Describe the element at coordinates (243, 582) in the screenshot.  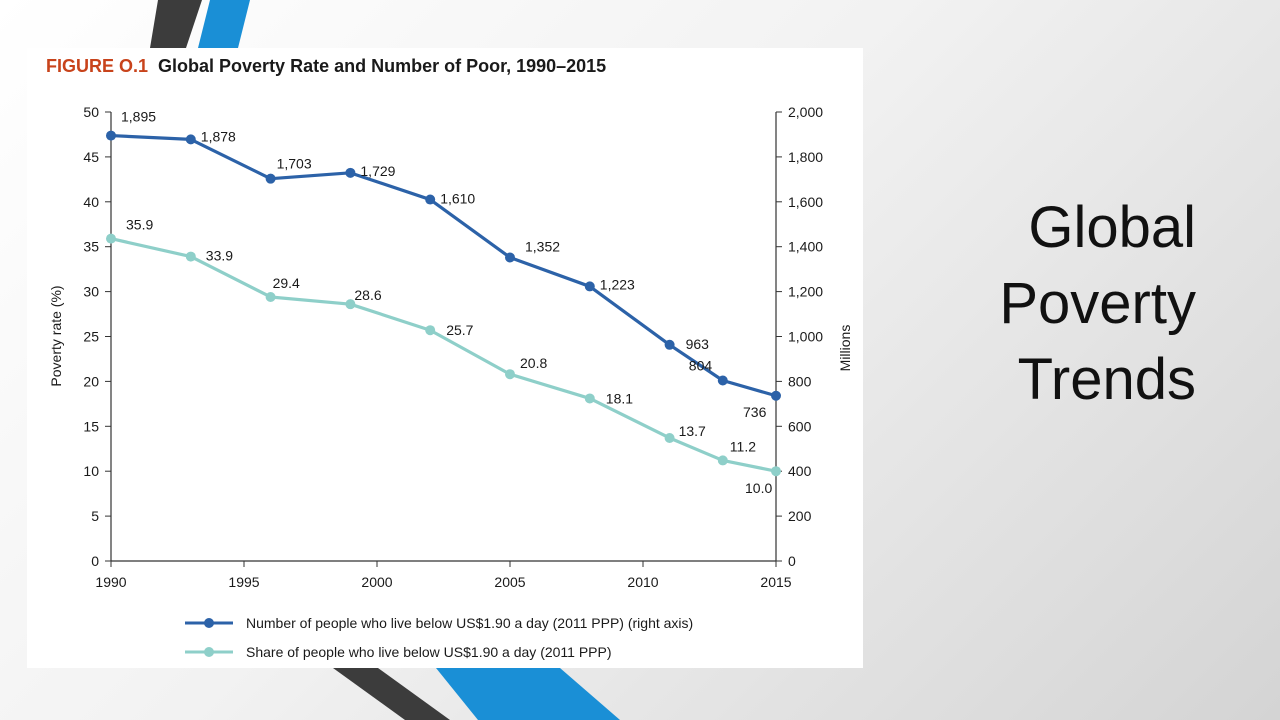
I see `x-tick-label: 1995` at that location.